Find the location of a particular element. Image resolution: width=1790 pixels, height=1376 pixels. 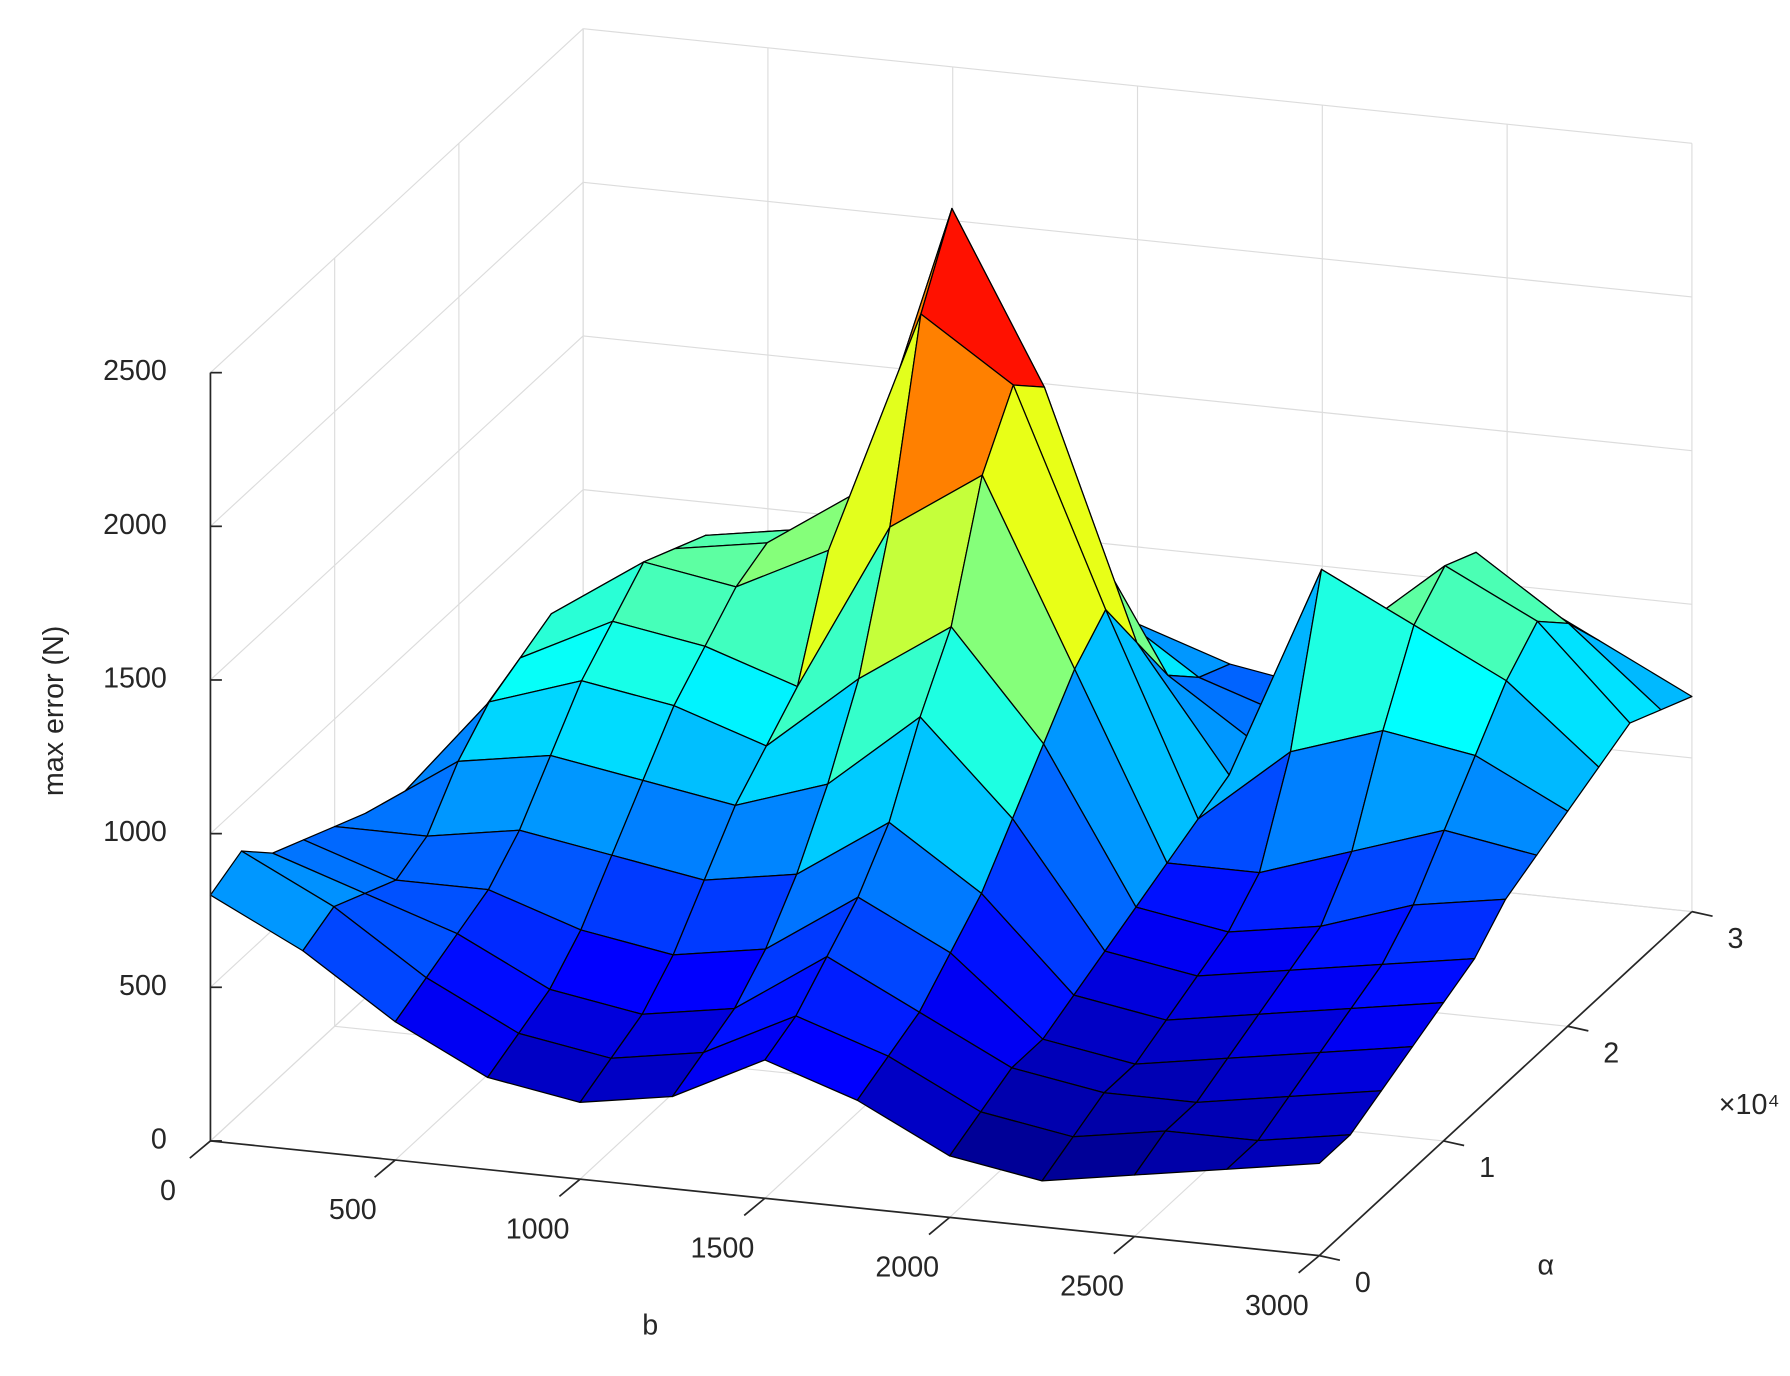

y-axis is located at coordinates (1505, 1083).